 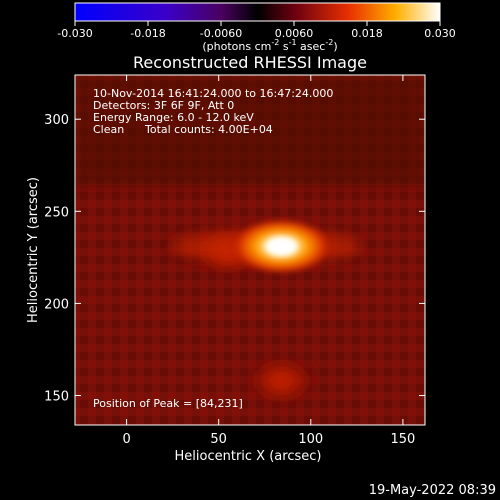 I want to click on y-tick-label: 150, so click(x=56, y=397).